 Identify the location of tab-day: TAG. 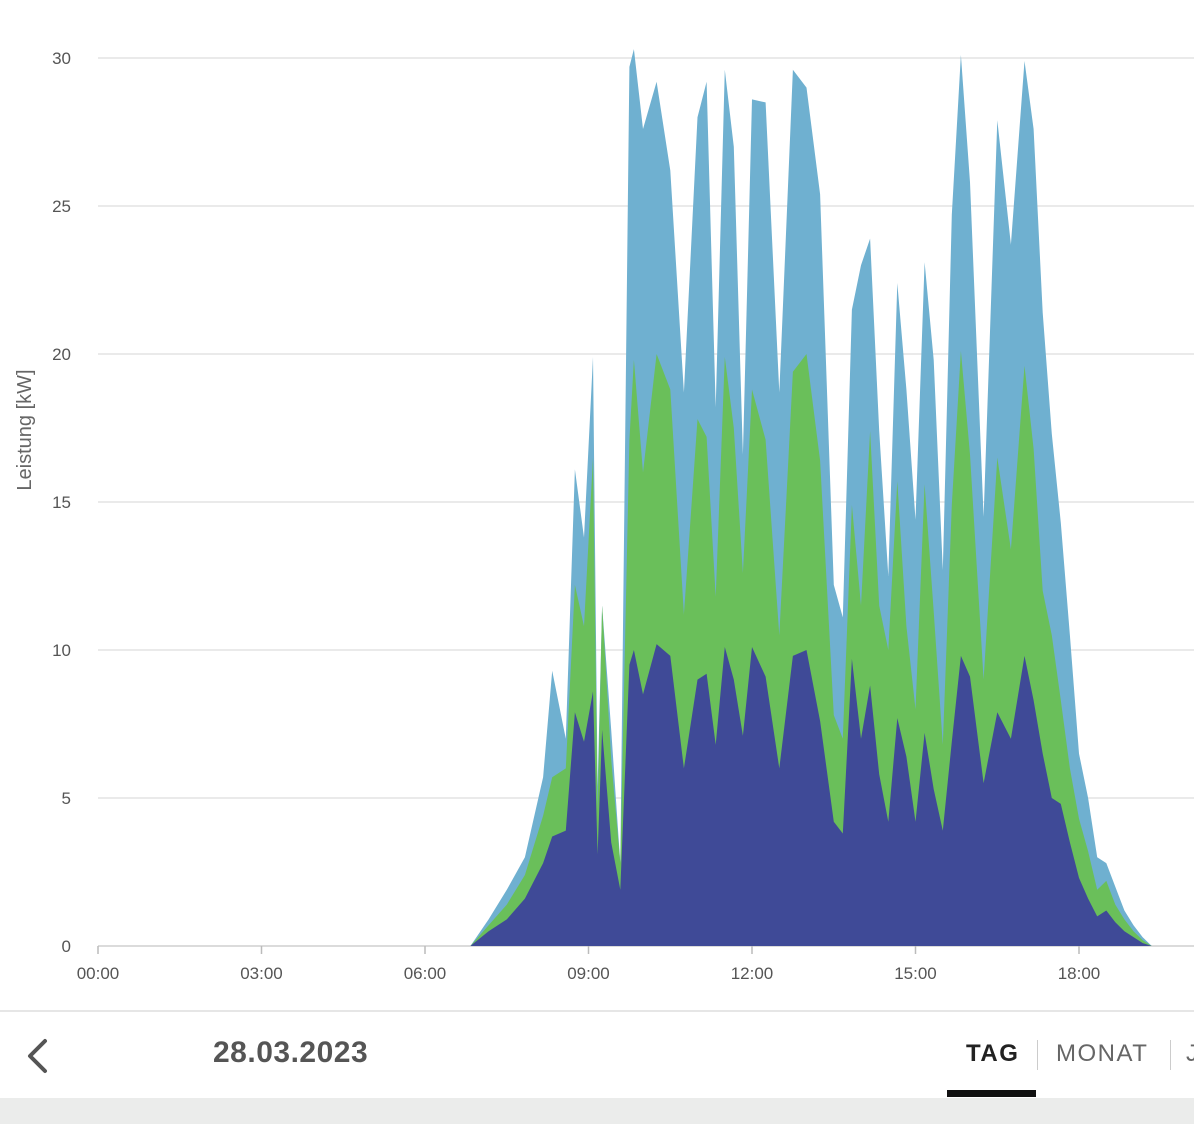
(993, 1053).